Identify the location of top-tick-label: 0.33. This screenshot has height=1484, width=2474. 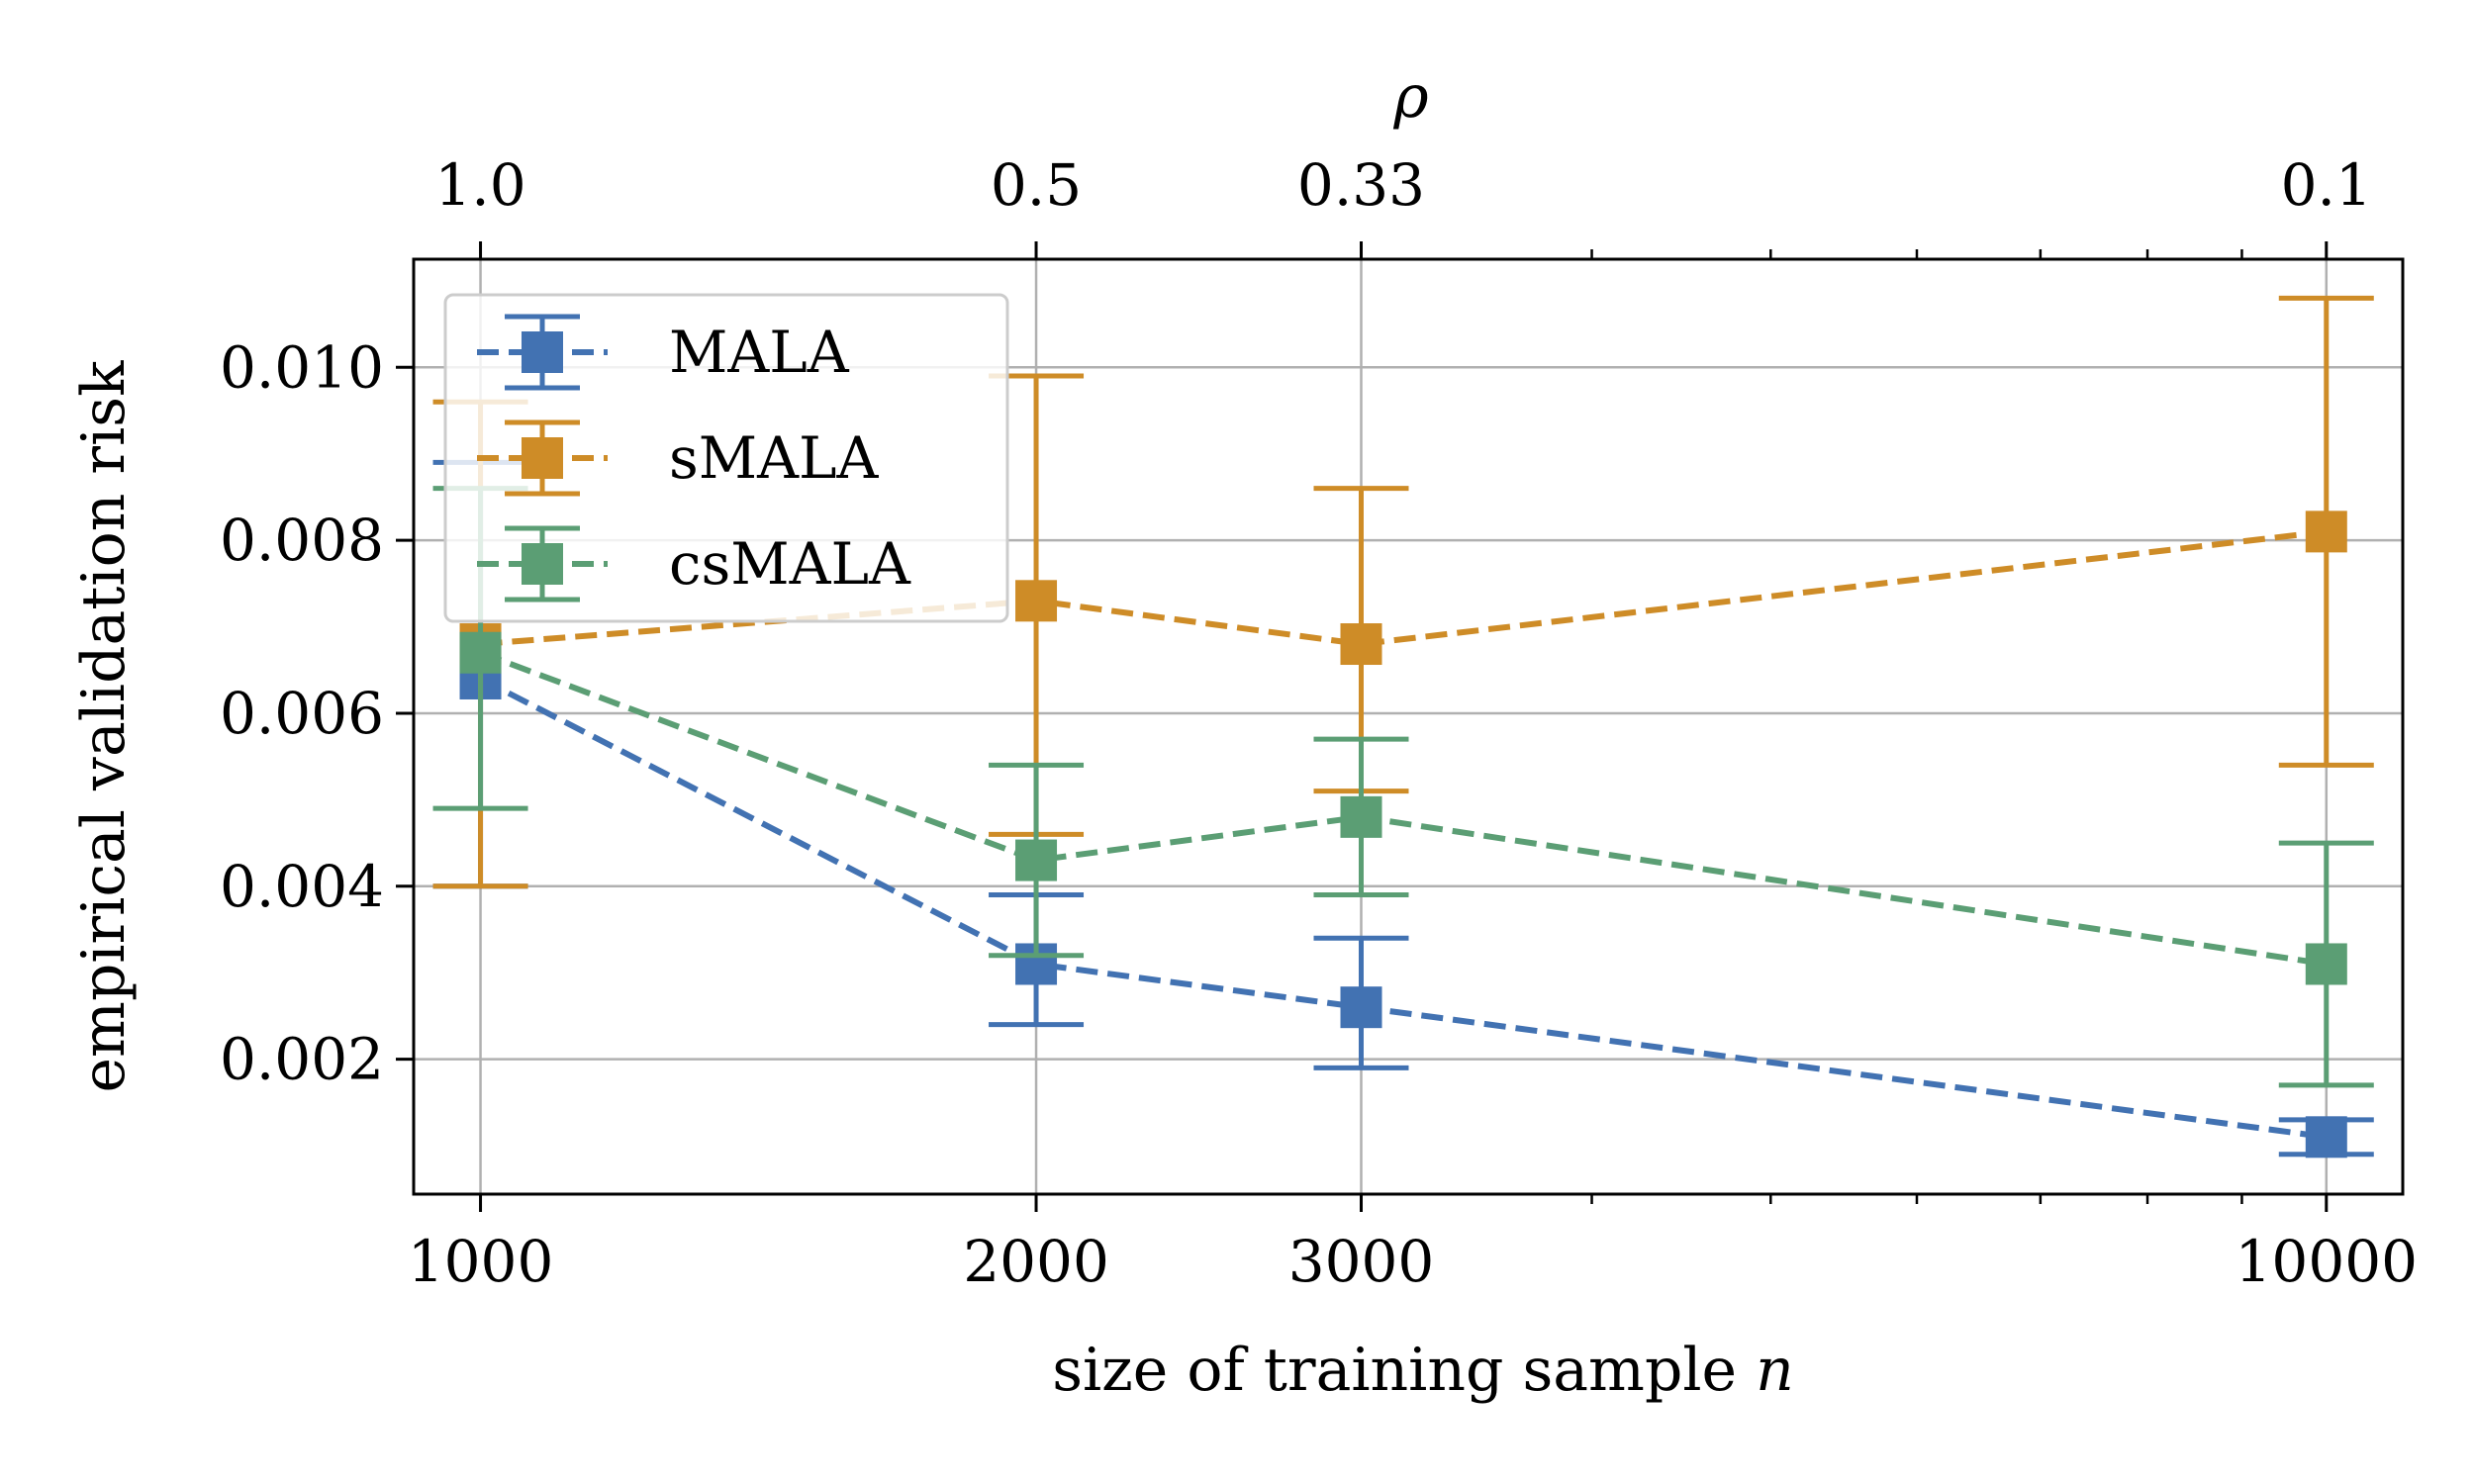
(1361, 185).